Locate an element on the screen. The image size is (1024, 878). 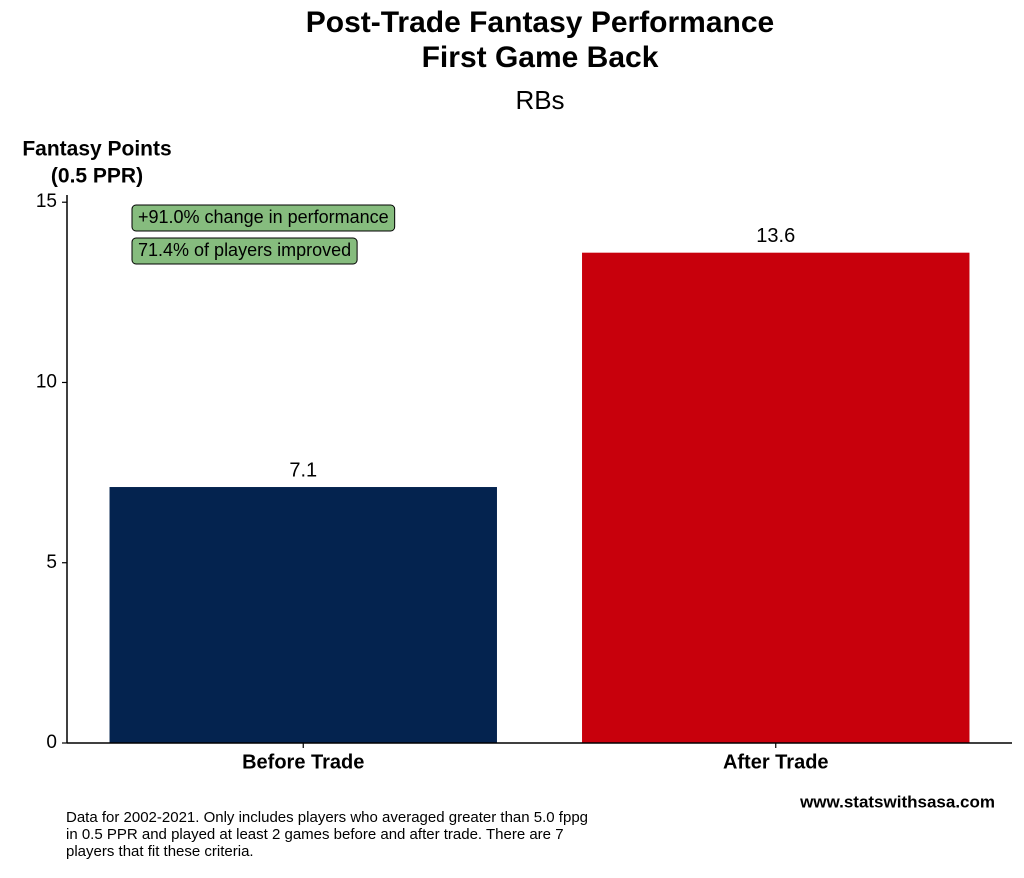
data-label: 13.6 is located at coordinates (775, 236).